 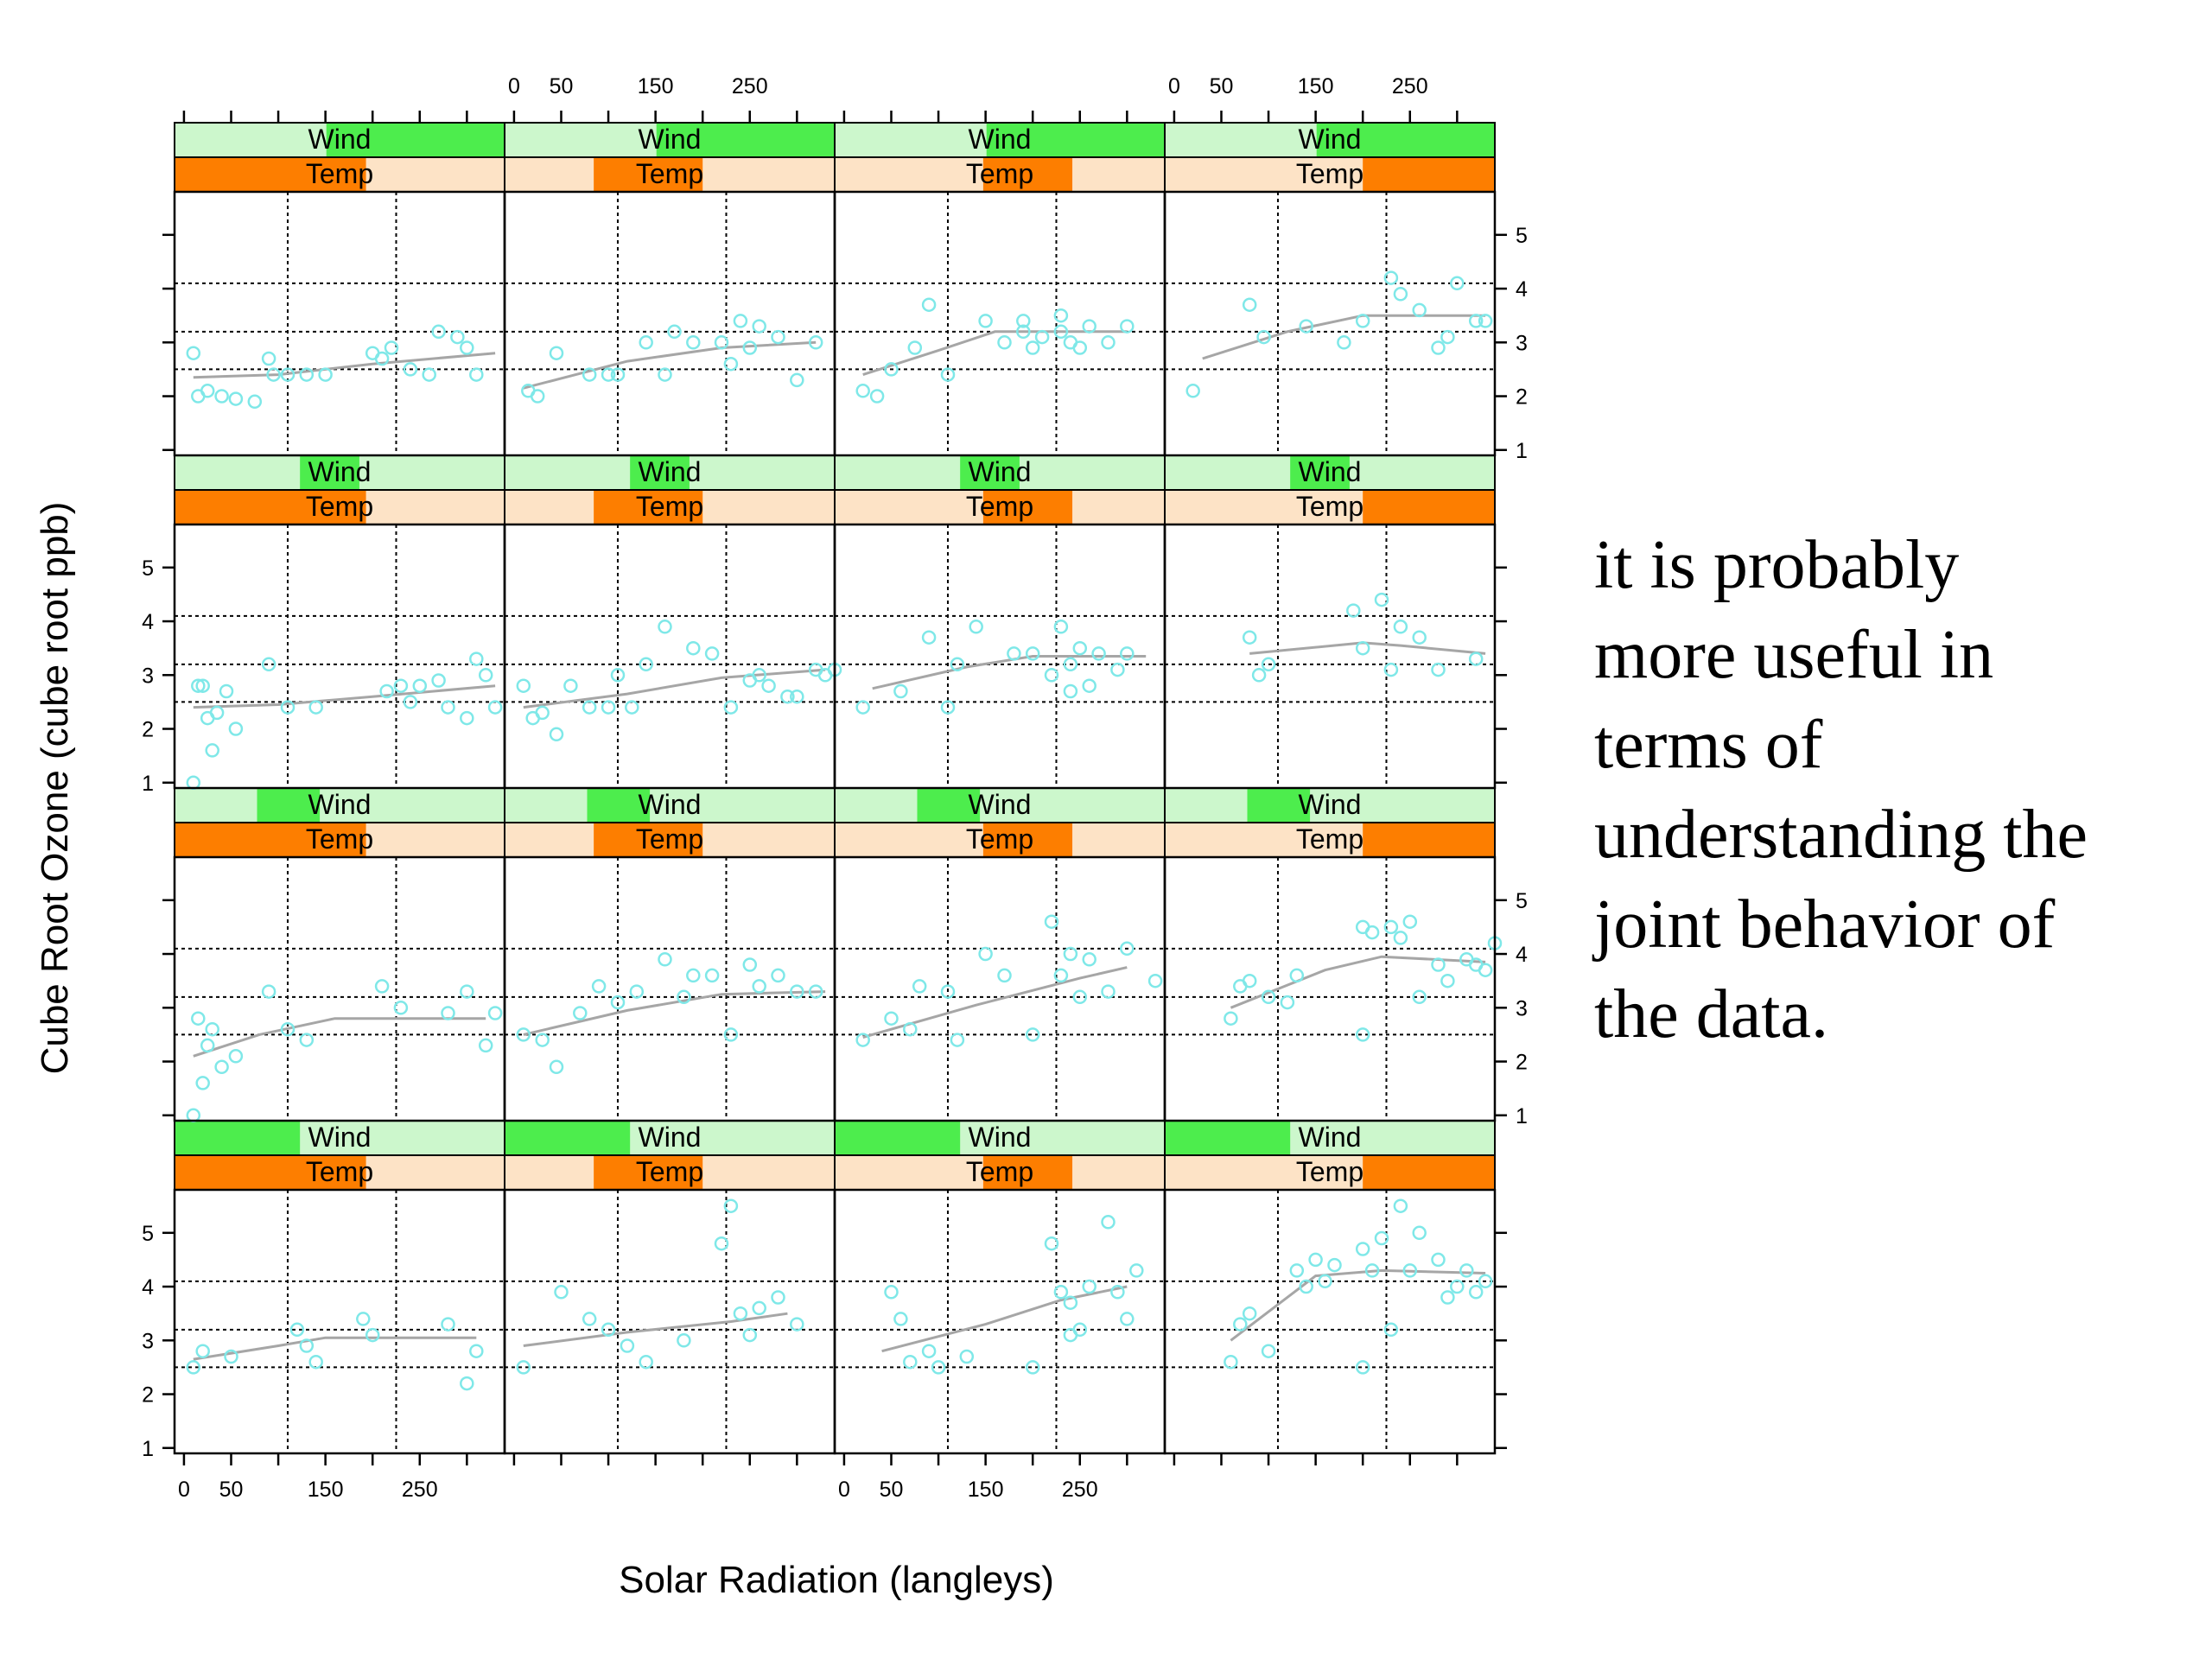 I want to click on y-tick-label: 4, so click(x=148, y=1287).